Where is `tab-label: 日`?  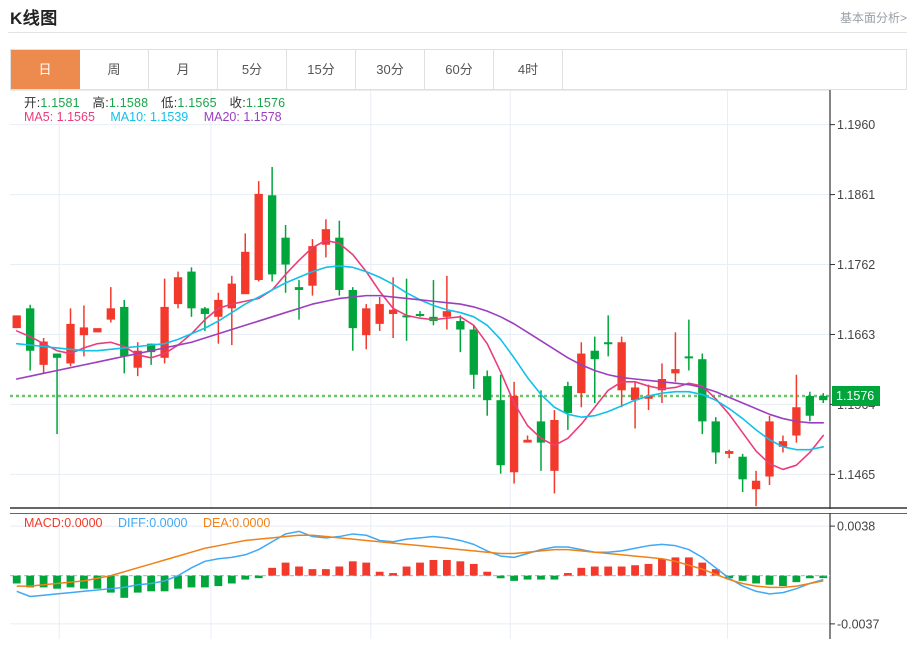
tab-label: 日 is located at coordinates (45, 69).